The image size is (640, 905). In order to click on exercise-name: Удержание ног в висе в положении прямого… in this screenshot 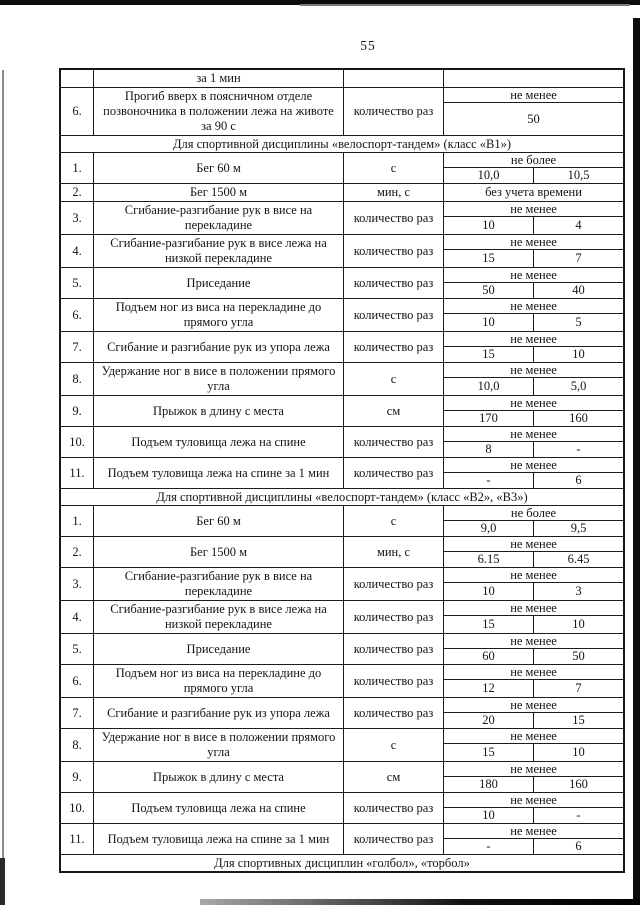, I will do `click(219, 745)`.